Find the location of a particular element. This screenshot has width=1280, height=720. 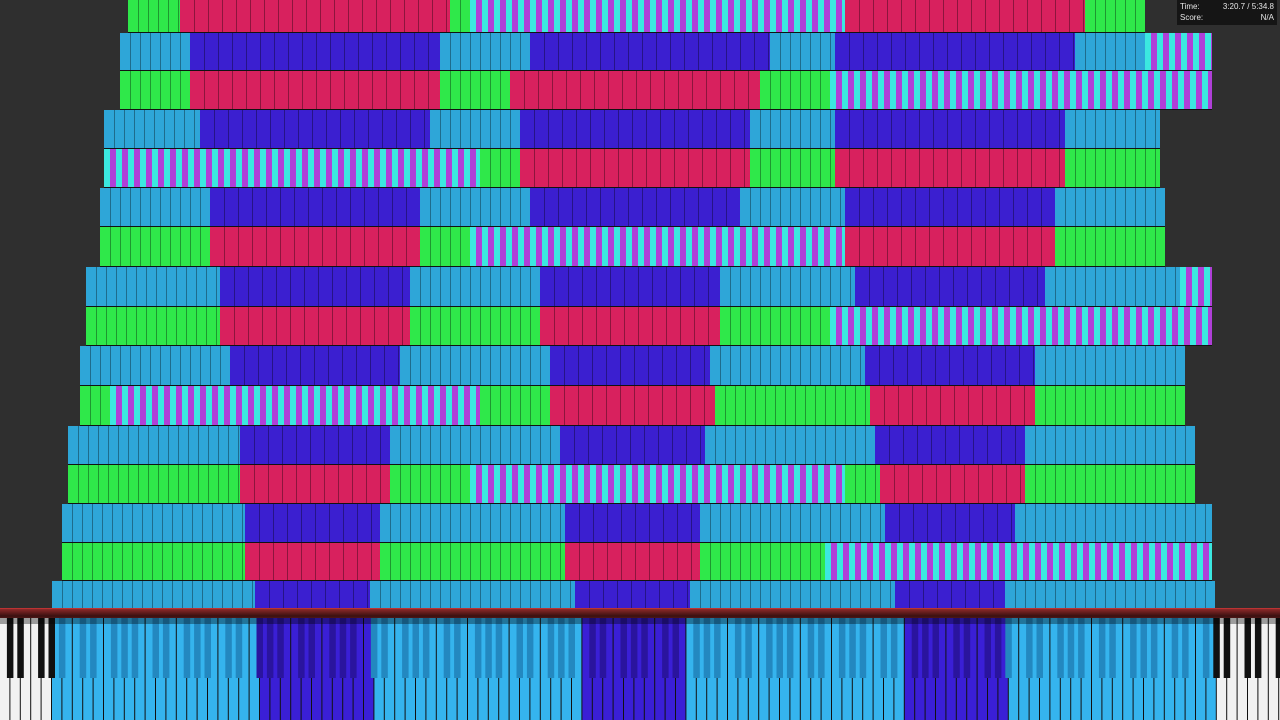

piano-keyboard is located at coordinates (640, 669).